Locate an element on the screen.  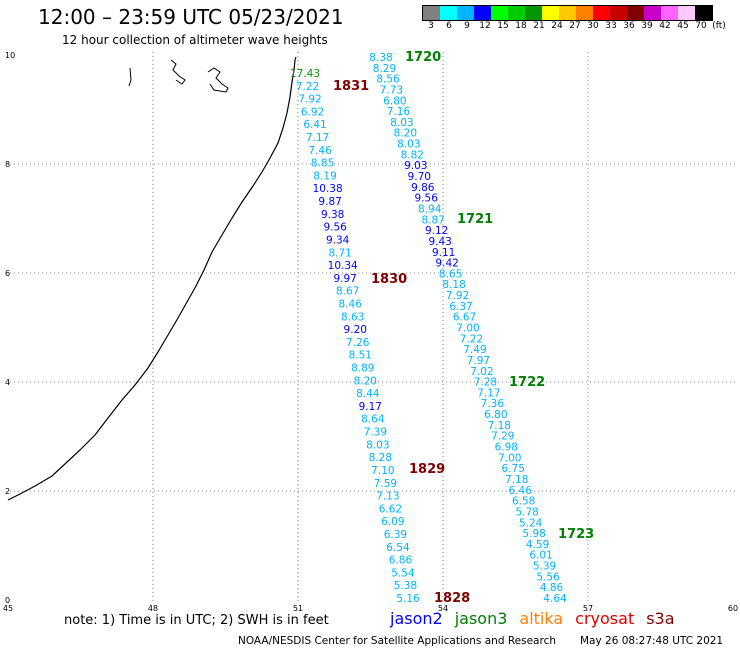
wave-height-value: 9.17 is located at coordinates (370, 407).